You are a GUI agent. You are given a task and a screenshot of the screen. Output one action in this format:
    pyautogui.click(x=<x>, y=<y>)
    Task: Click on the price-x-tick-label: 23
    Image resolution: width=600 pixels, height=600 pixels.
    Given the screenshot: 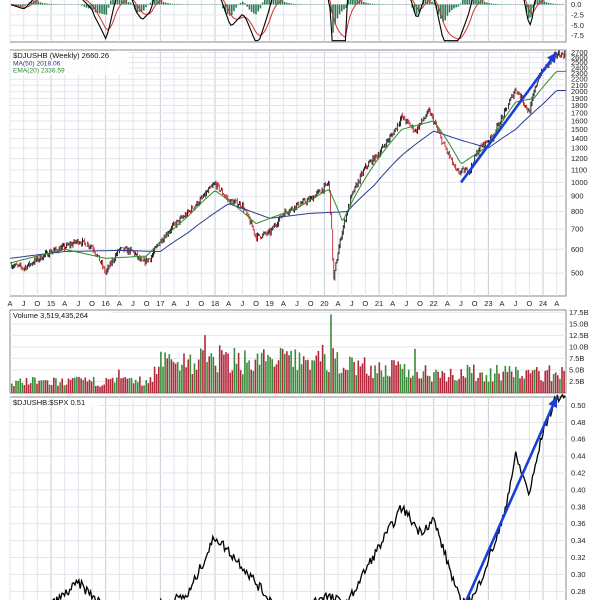 What is the action you would take?
    pyautogui.click(x=488, y=303)
    